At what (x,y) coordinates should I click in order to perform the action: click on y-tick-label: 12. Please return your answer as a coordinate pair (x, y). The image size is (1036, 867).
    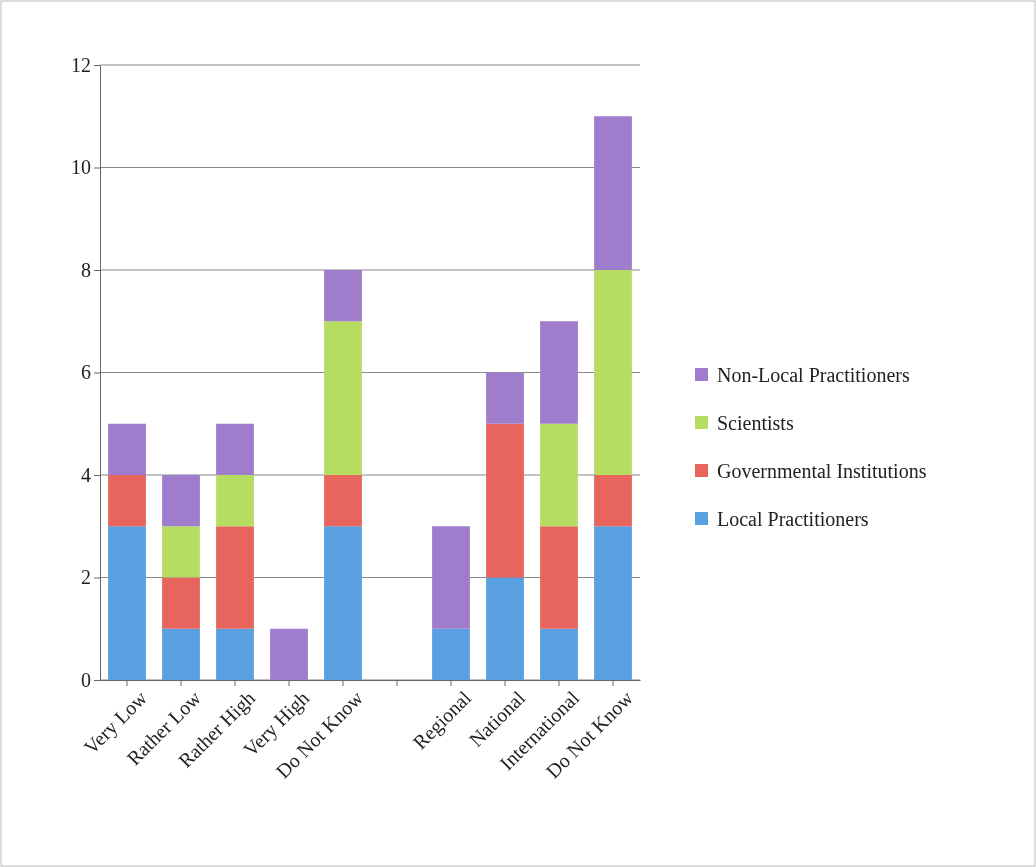
    Looking at the image, I should click on (81, 64).